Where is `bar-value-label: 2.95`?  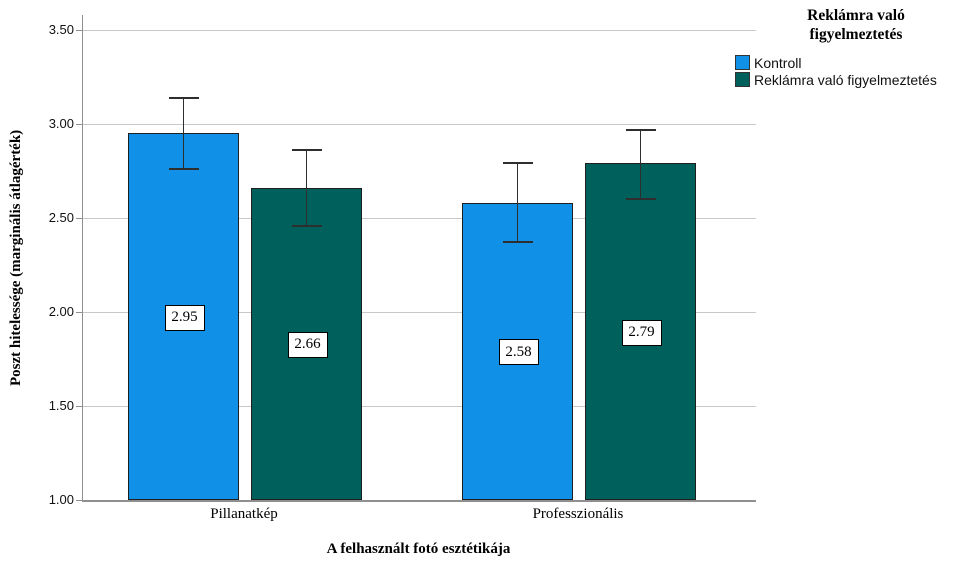
bar-value-label: 2.95 is located at coordinates (184, 317).